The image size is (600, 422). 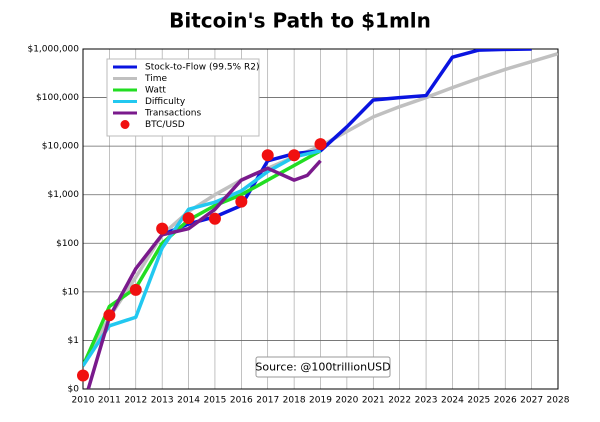 I want to click on annotation-box, so click(x=323, y=367).